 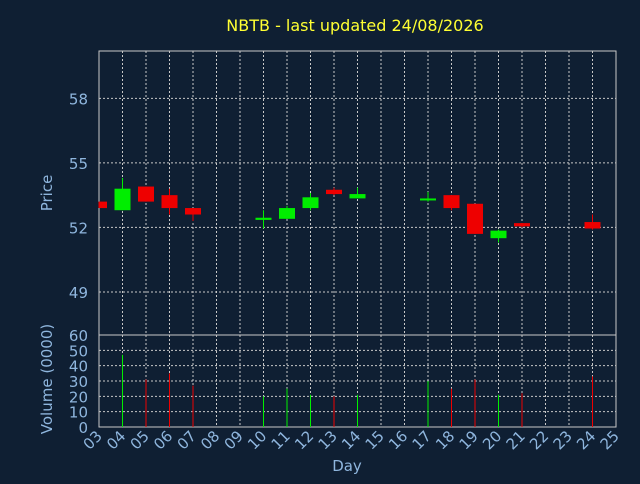 What do you see at coordinates (516, 440) in the screenshot?
I see `x-tick-label: 21` at bounding box center [516, 440].